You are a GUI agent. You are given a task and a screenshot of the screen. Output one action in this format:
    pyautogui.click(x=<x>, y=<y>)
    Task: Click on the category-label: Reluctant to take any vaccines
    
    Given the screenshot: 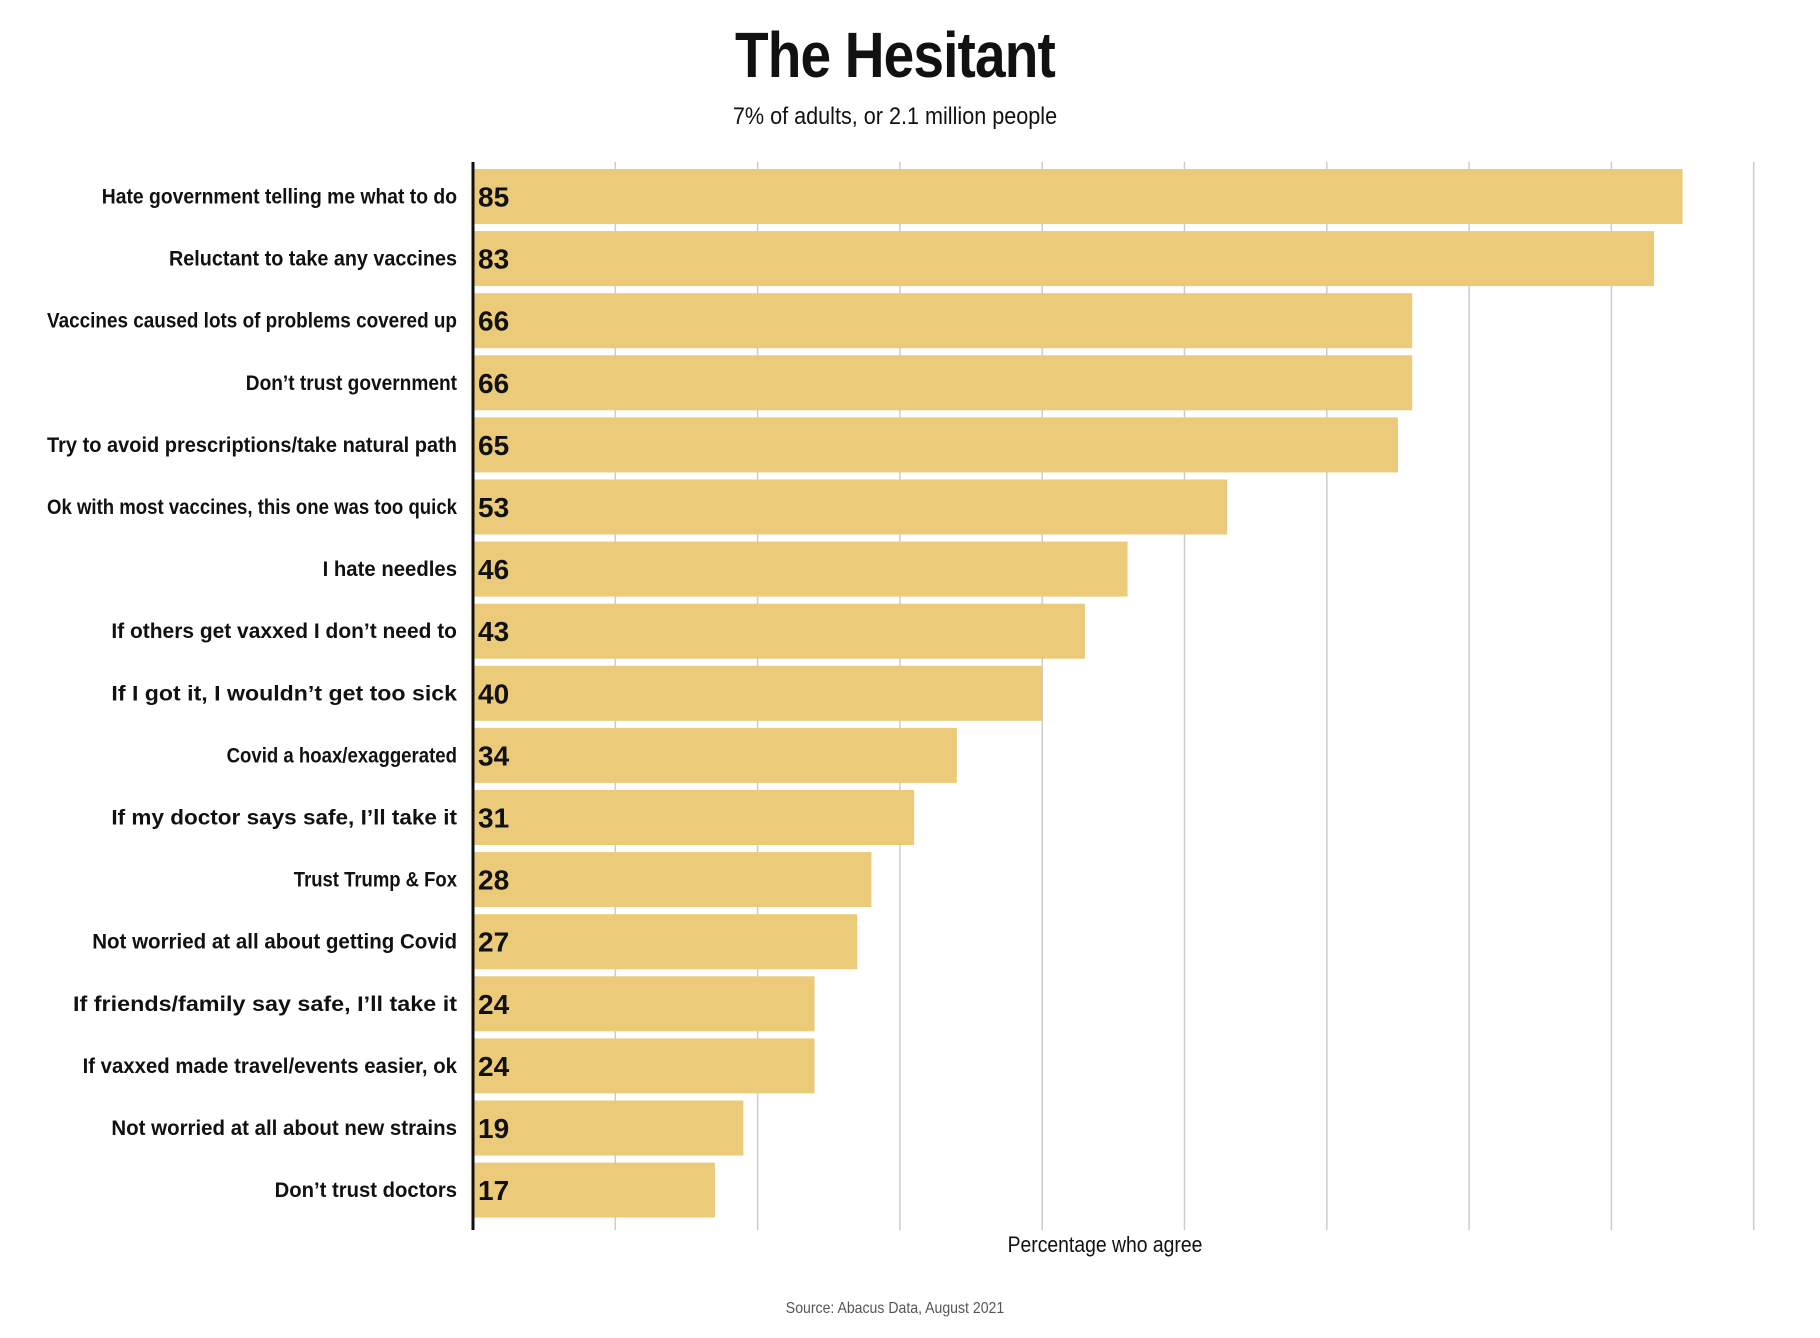 What is the action you would take?
    pyautogui.click(x=313, y=259)
    